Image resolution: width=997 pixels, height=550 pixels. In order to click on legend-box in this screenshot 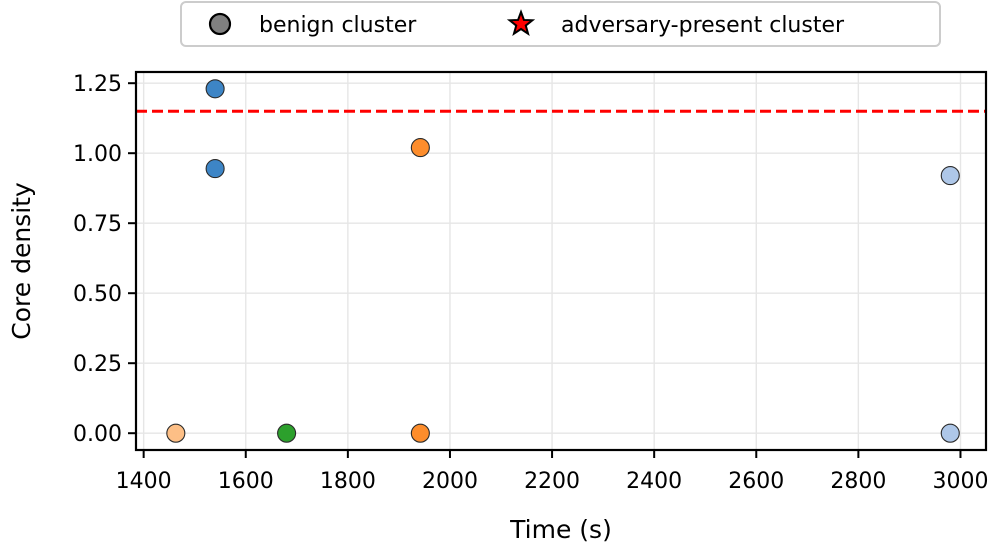, I will do `click(560, 24)`.